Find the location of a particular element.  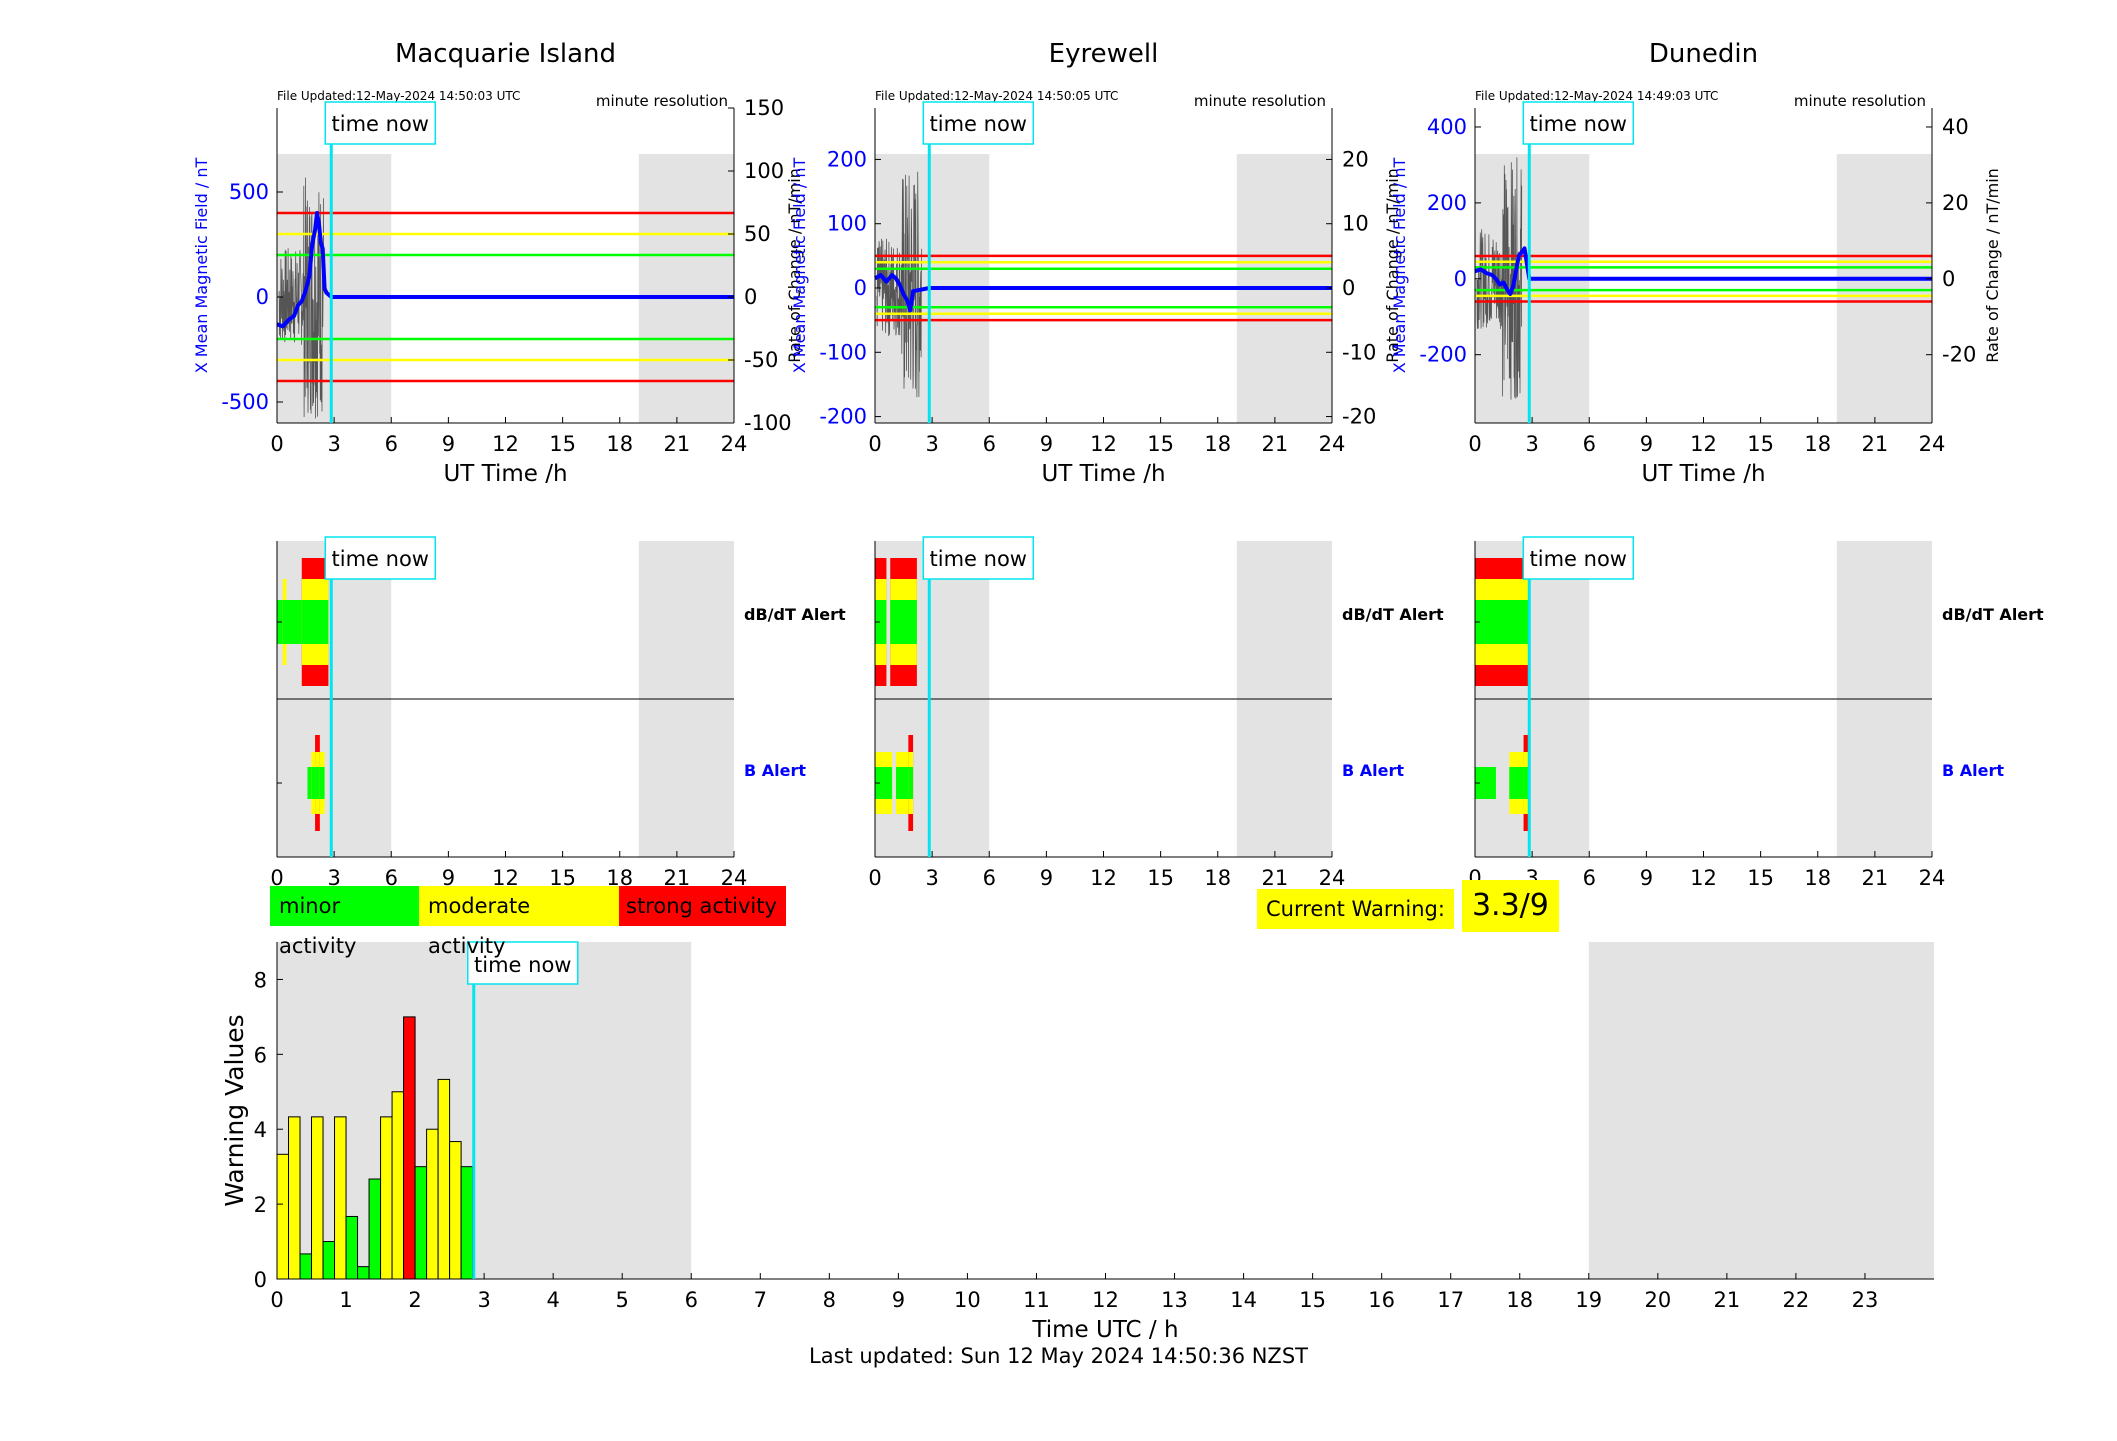

legend-strong: strong activity is located at coordinates (702, 906).